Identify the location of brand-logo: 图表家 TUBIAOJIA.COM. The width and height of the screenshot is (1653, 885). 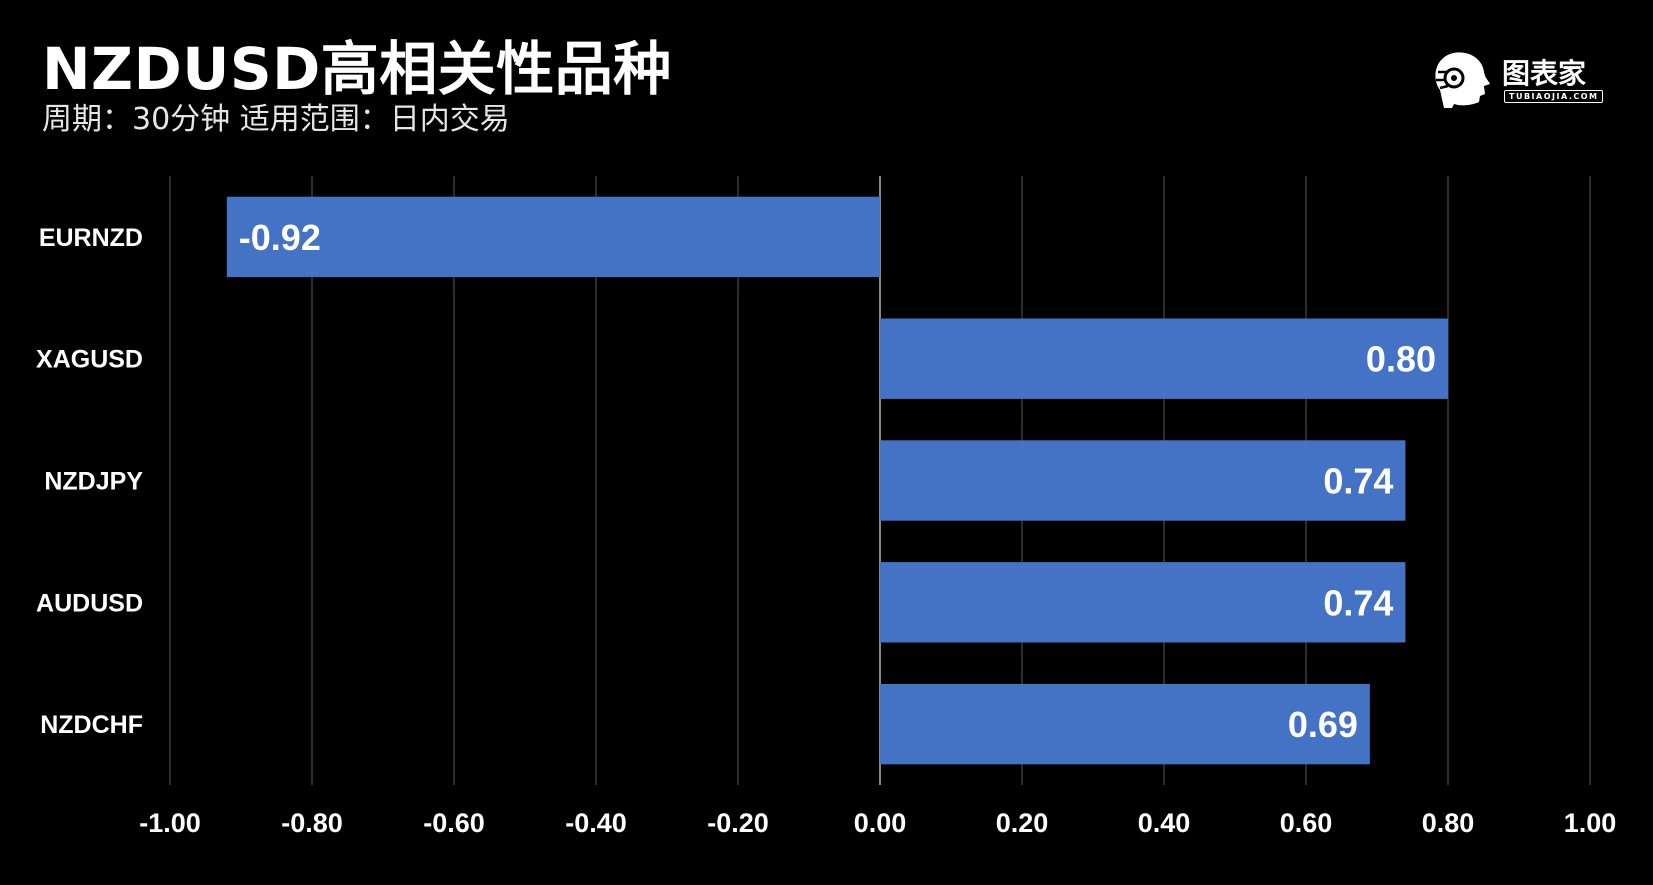
(1520, 81).